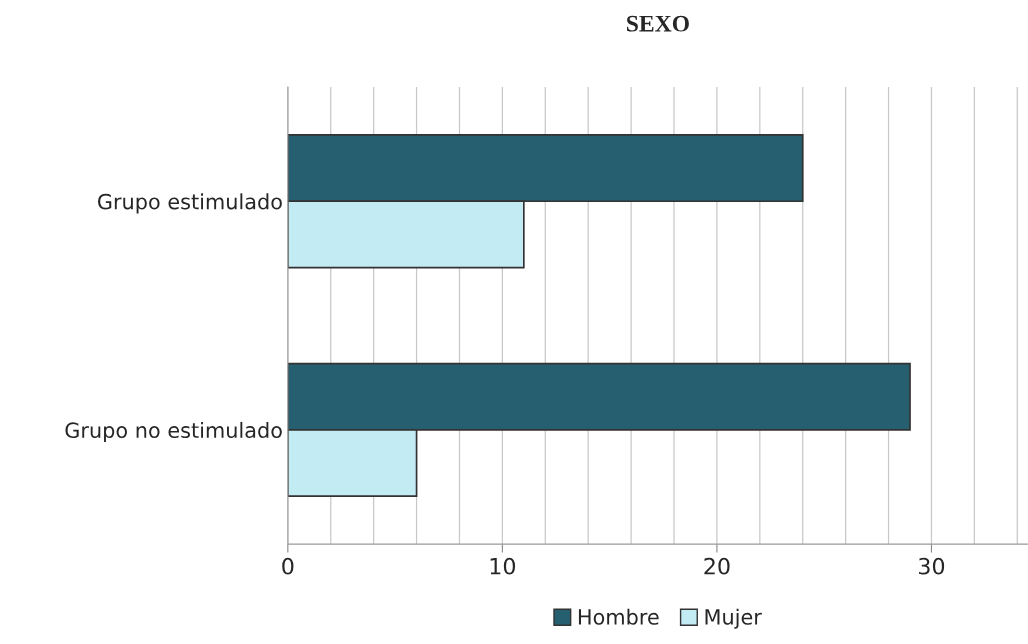 This screenshot has width=1028, height=644. Describe the element at coordinates (733, 618) in the screenshot. I see `legend-label: Mujer` at that location.